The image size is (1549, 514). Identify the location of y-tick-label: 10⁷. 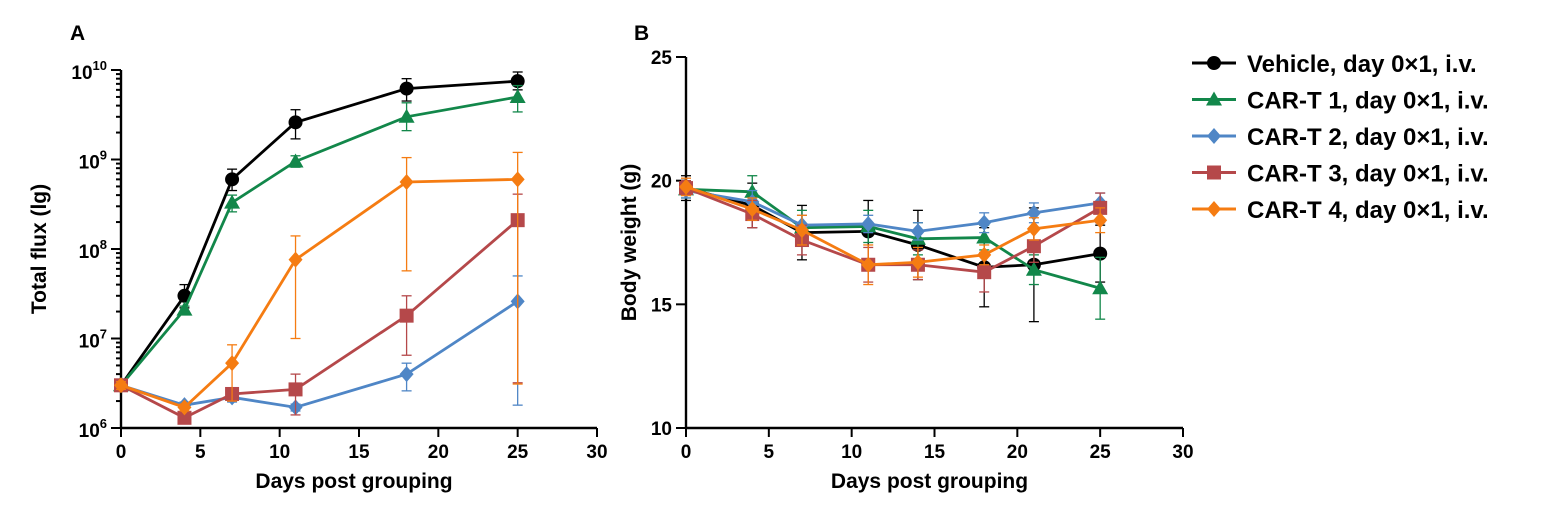
(93, 340).